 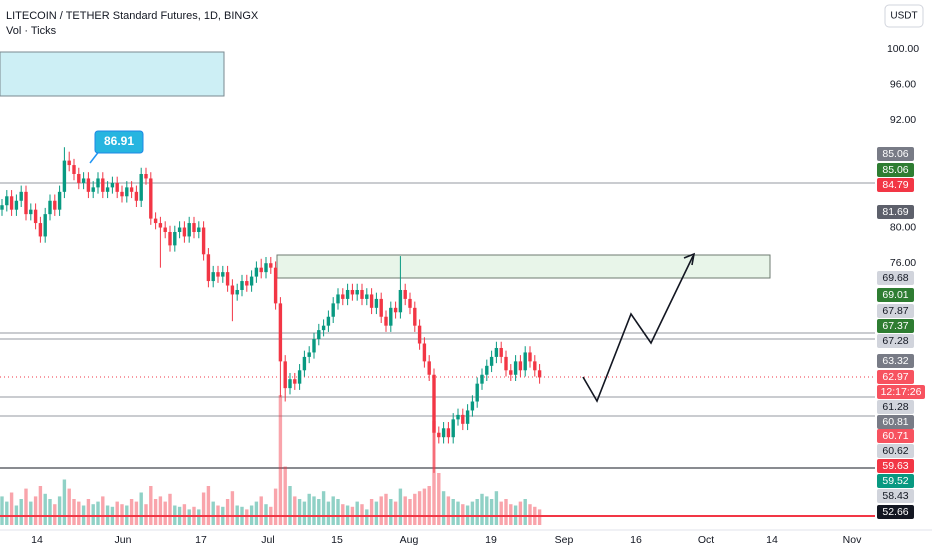 I want to click on price-badge-label: 67.37, so click(x=895, y=326).